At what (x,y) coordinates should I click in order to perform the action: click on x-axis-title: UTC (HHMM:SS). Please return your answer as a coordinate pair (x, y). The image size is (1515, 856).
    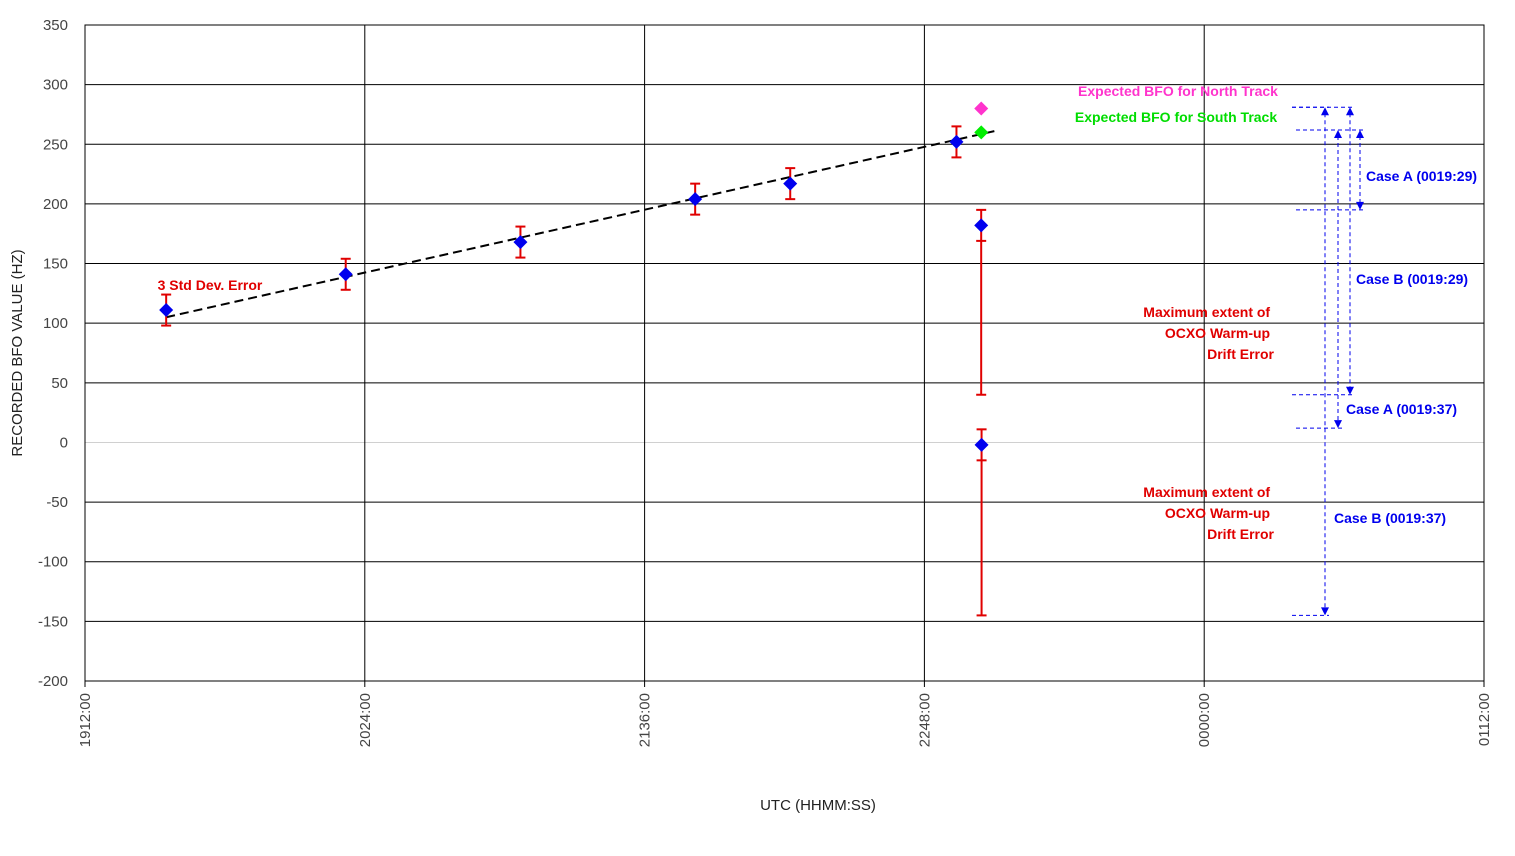
    Looking at the image, I should click on (818, 805).